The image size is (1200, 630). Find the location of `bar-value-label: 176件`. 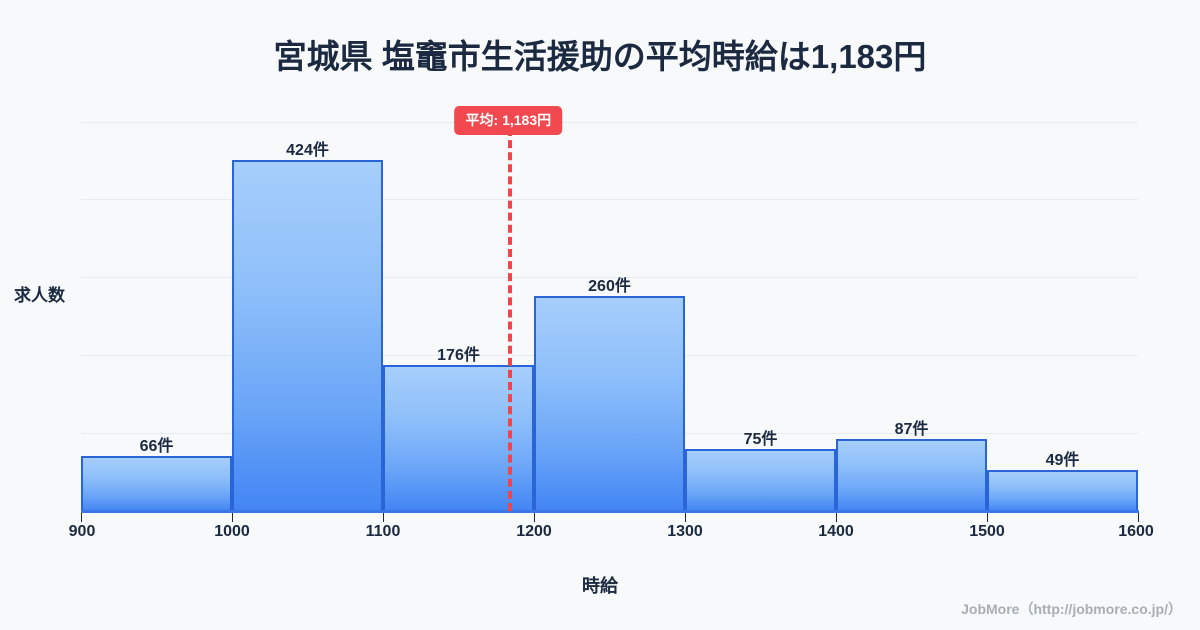

bar-value-label: 176件 is located at coordinates (458, 356).